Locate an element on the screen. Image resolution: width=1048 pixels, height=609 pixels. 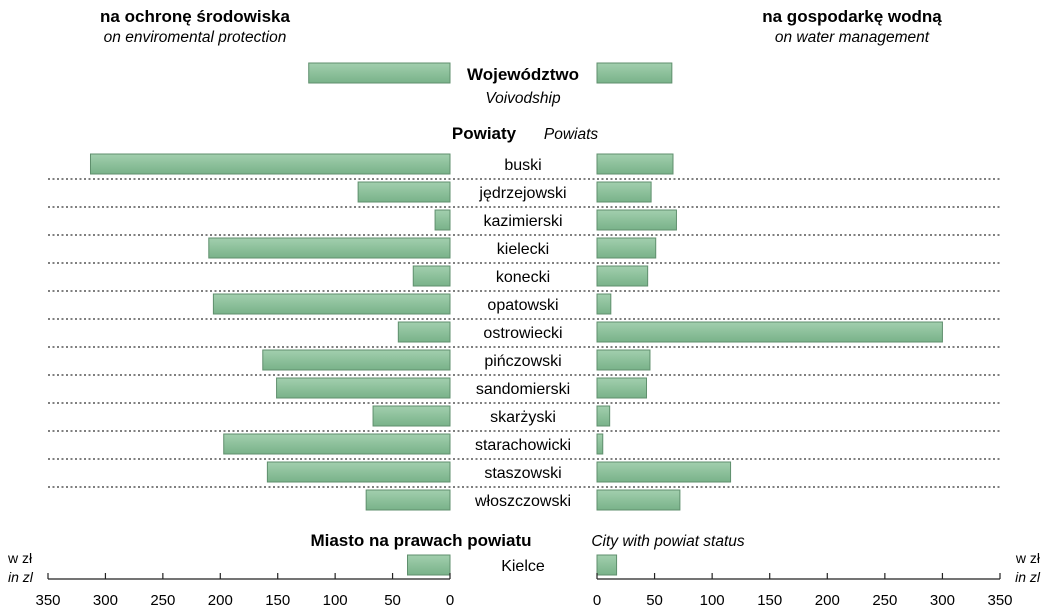
powiats-heading-pl: Powiaty is located at coordinates (484, 133).